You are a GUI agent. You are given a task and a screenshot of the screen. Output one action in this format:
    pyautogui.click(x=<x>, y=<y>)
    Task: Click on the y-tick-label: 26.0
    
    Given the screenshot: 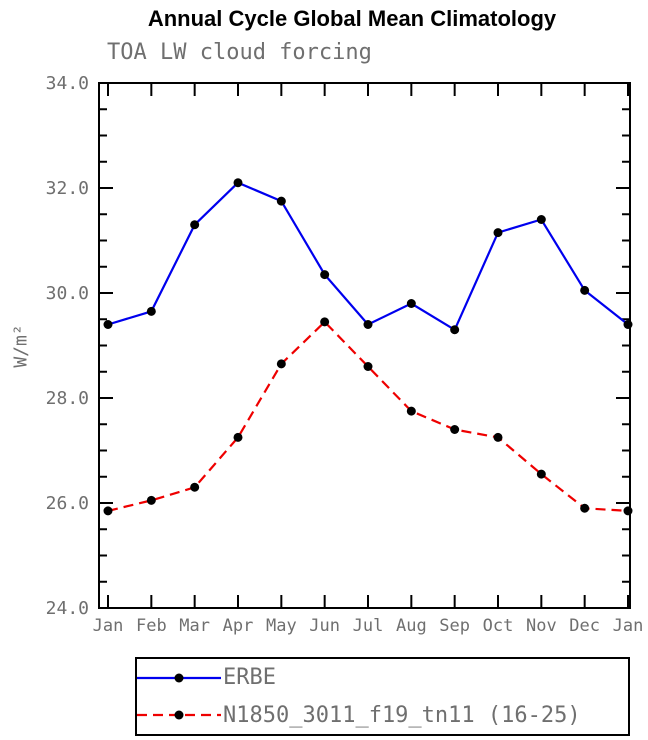 What is the action you would take?
    pyautogui.click(x=67, y=503)
    